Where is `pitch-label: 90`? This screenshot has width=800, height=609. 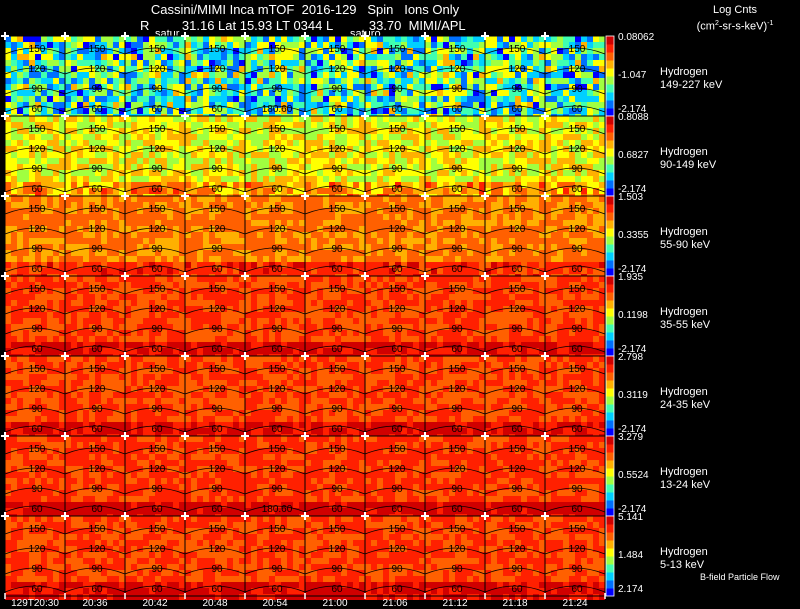 pitch-label: 90 is located at coordinates (97, 89).